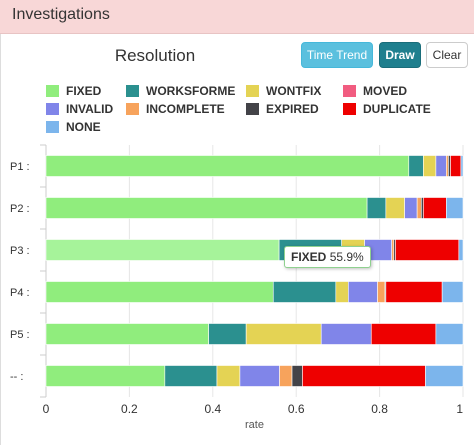 This screenshot has height=445, width=474. Describe the element at coordinates (349, 91) in the screenshot. I see `legend-swatch-moved` at that location.